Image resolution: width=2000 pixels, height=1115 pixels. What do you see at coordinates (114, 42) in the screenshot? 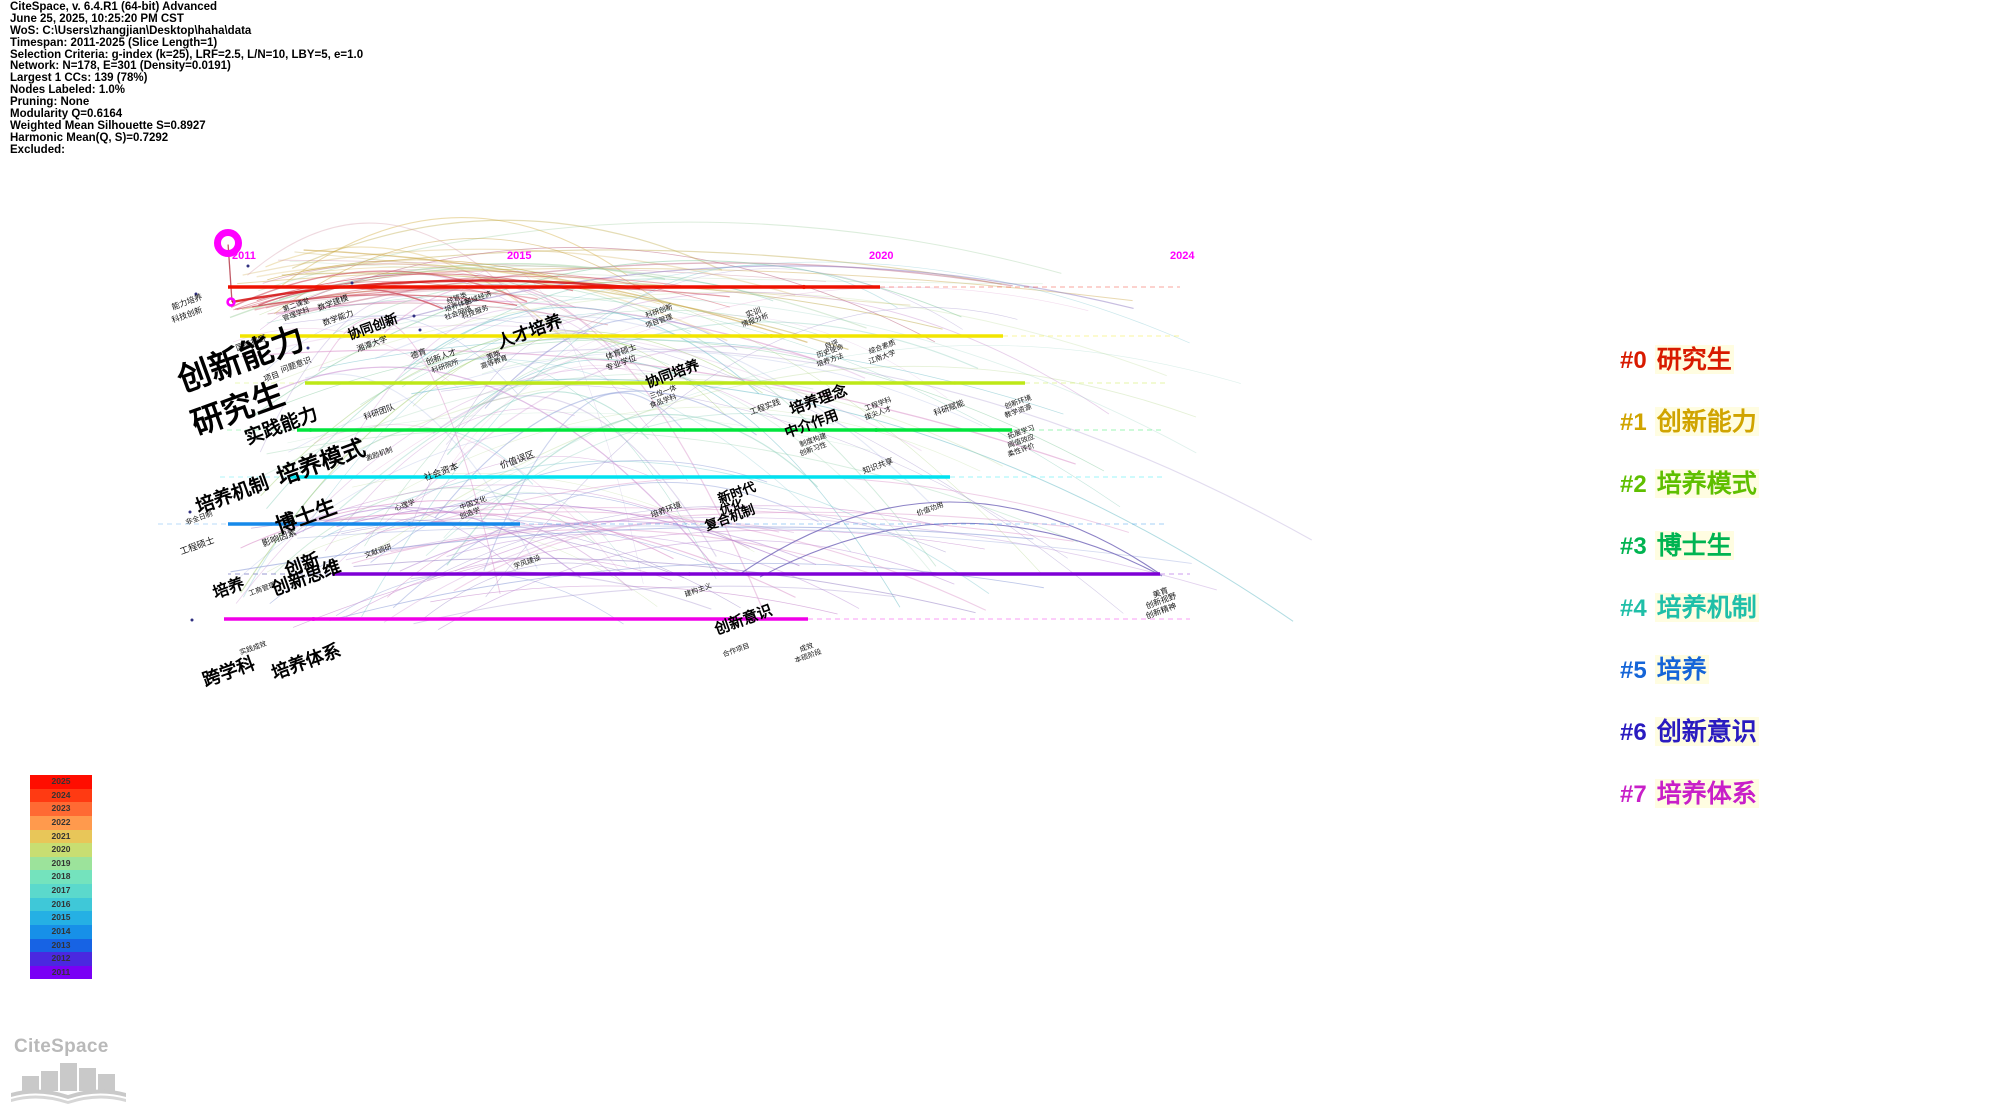
I see `metadata-line-3: Timespan: 2011-2025 (Slice Length=1)` at bounding box center [114, 42].